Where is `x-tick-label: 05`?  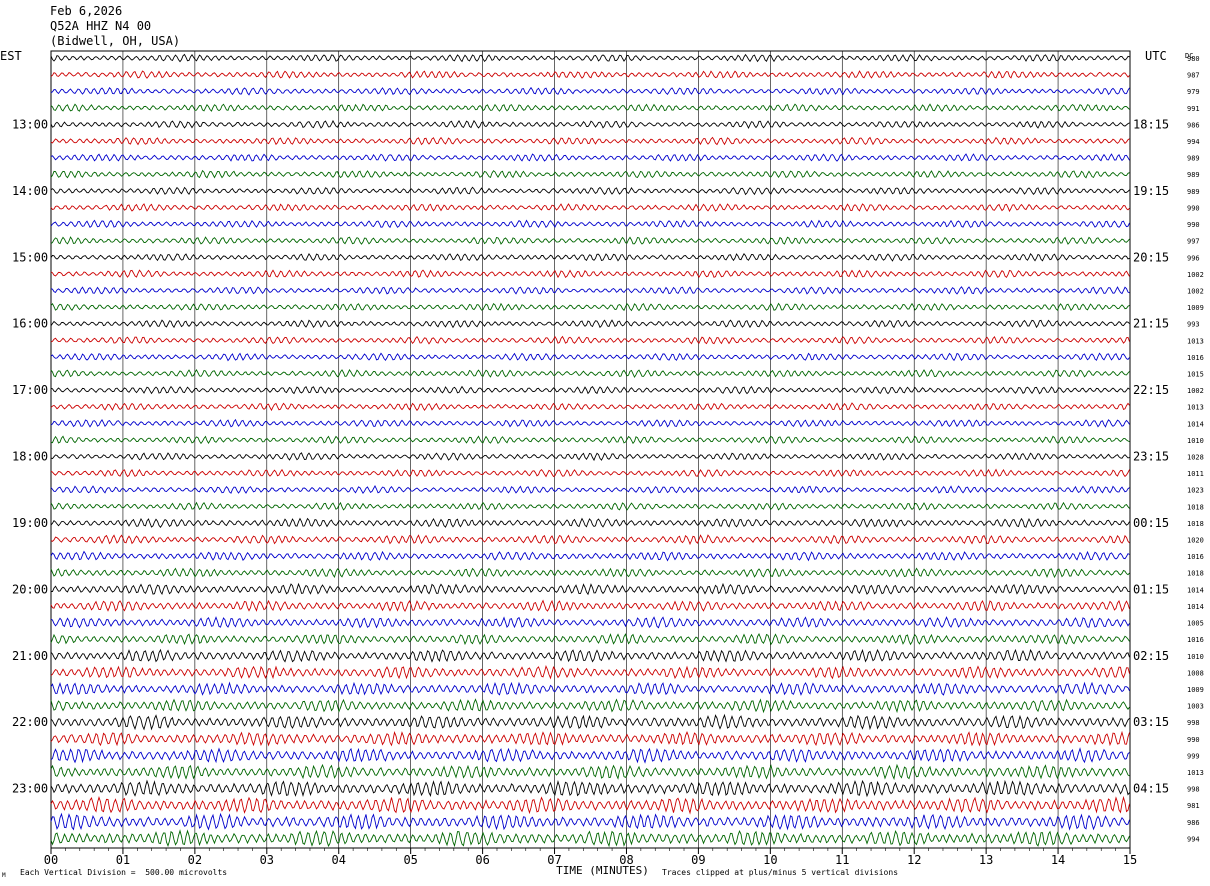 x-tick-label: 05 is located at coordinates (410, 860).